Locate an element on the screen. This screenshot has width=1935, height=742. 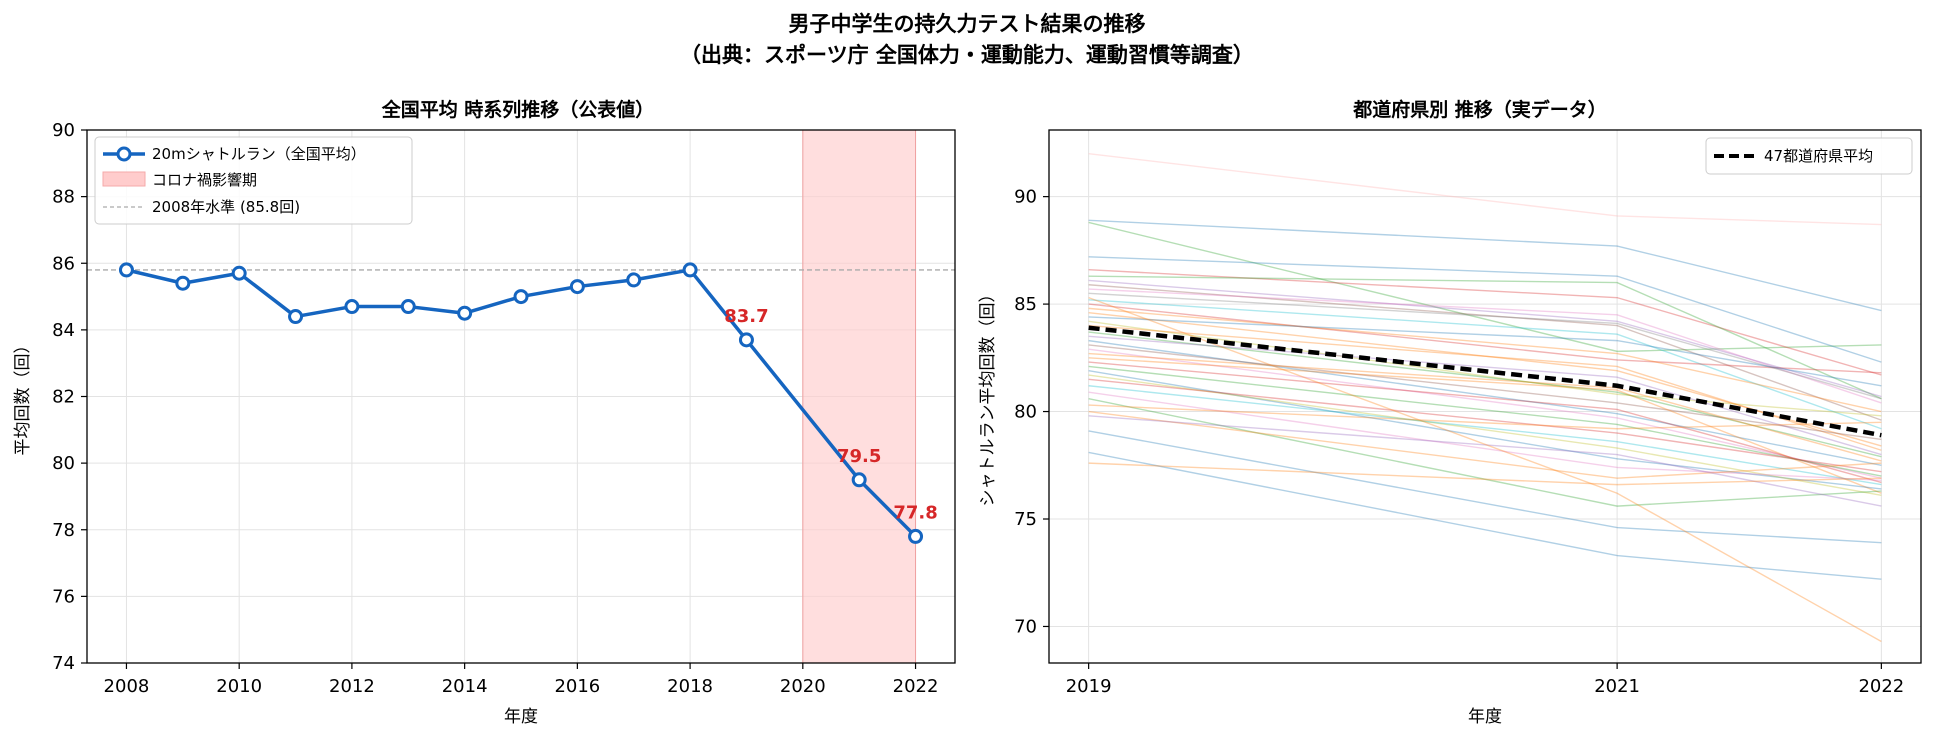
prefecture-average-line is located at coordinates (1485, 381).